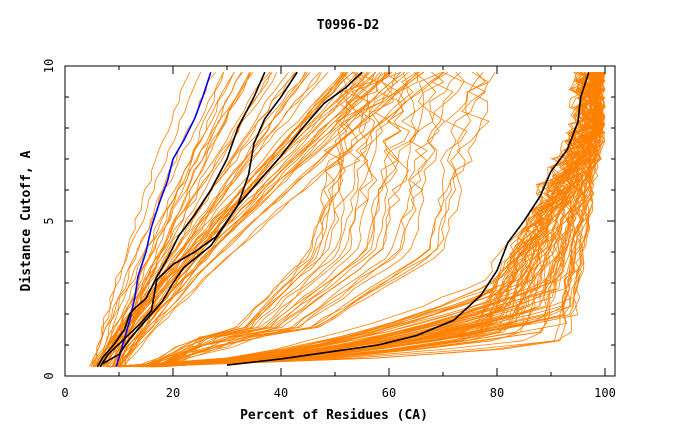  I want to click on y-tick-label: 5, so click(49, 220).